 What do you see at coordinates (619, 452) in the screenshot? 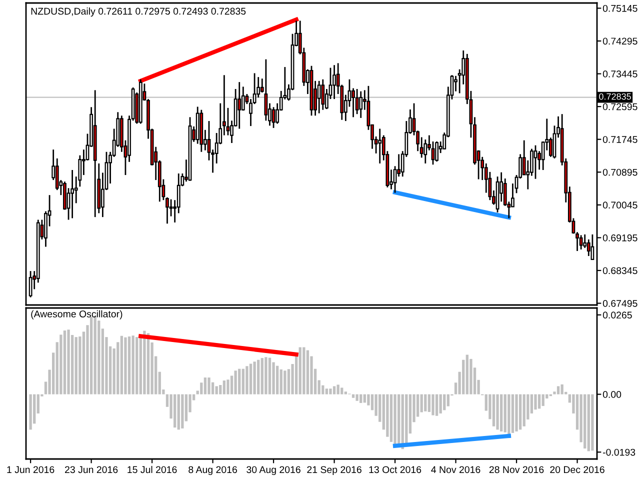
I see `y-tick-label: -0.0193` at bounding box center [619, 452].